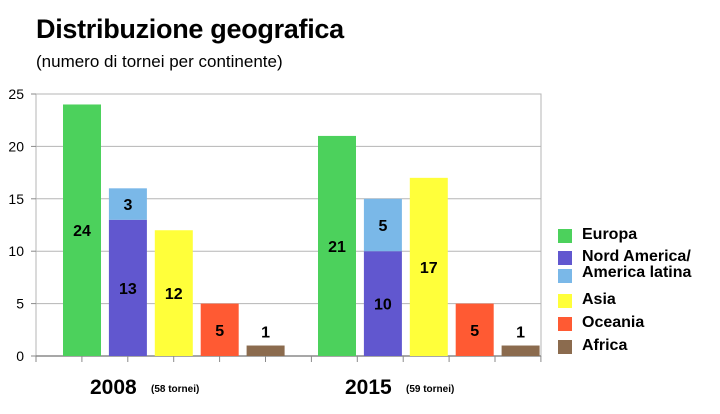  Describe the element at coordinates (16, 199) in the screenshot. I see `y-tick-label: 15` at that location.